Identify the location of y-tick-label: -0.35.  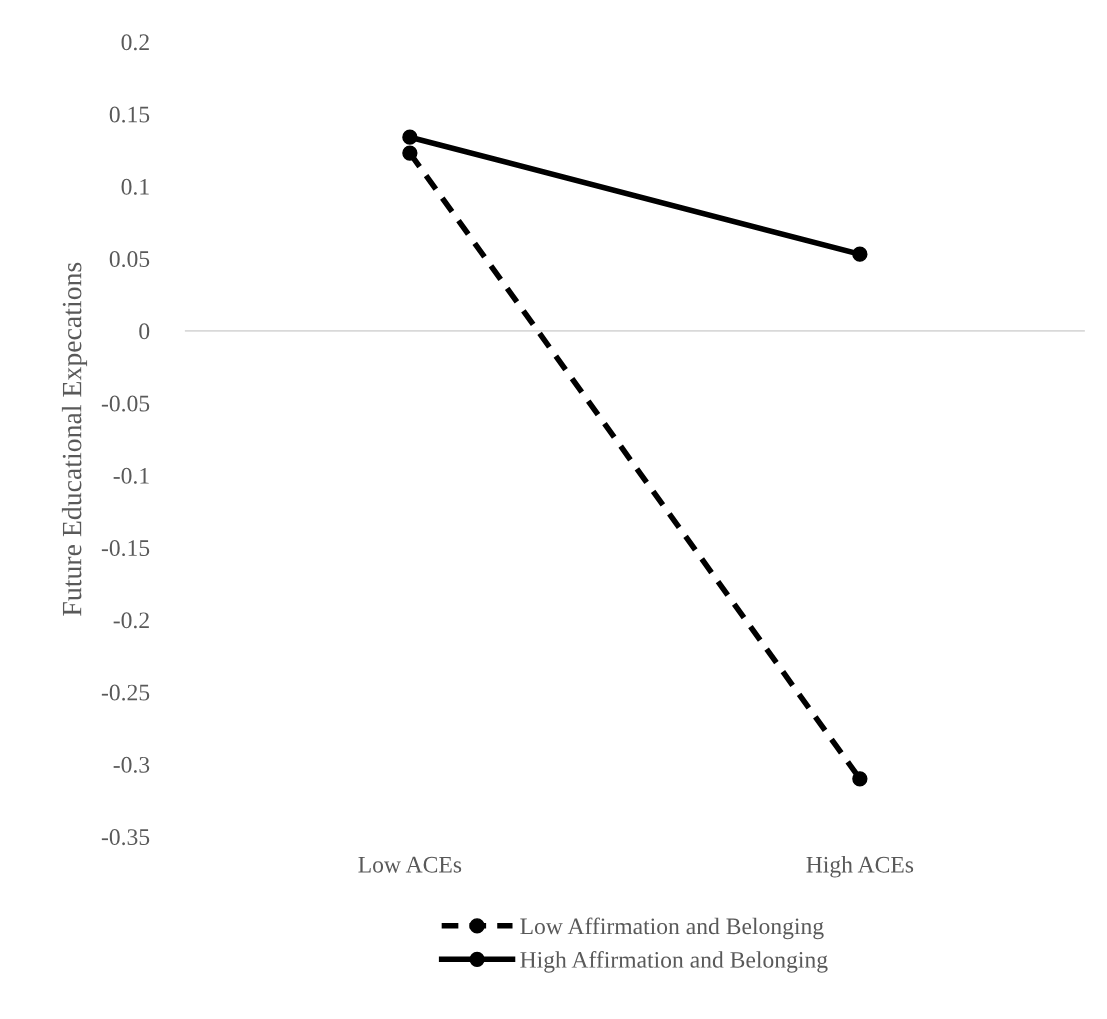
(125, 837).